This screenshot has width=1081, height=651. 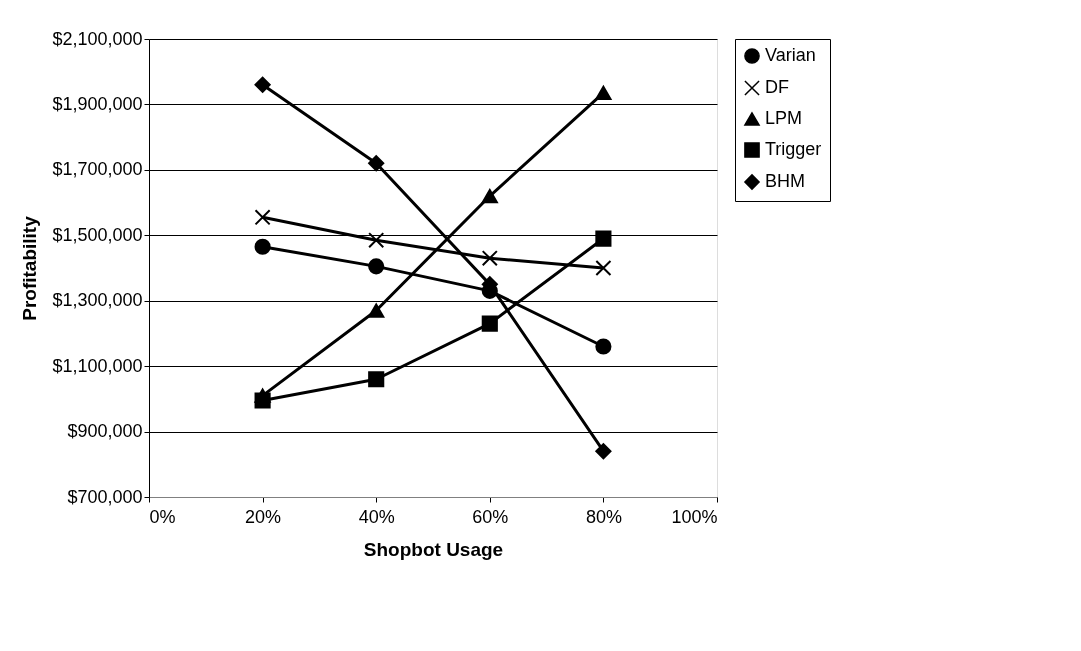 What do you see at coordinates (793, 149) in the screenshot?
I see `legend-label: Trigger` at bounding box center [793, 149].